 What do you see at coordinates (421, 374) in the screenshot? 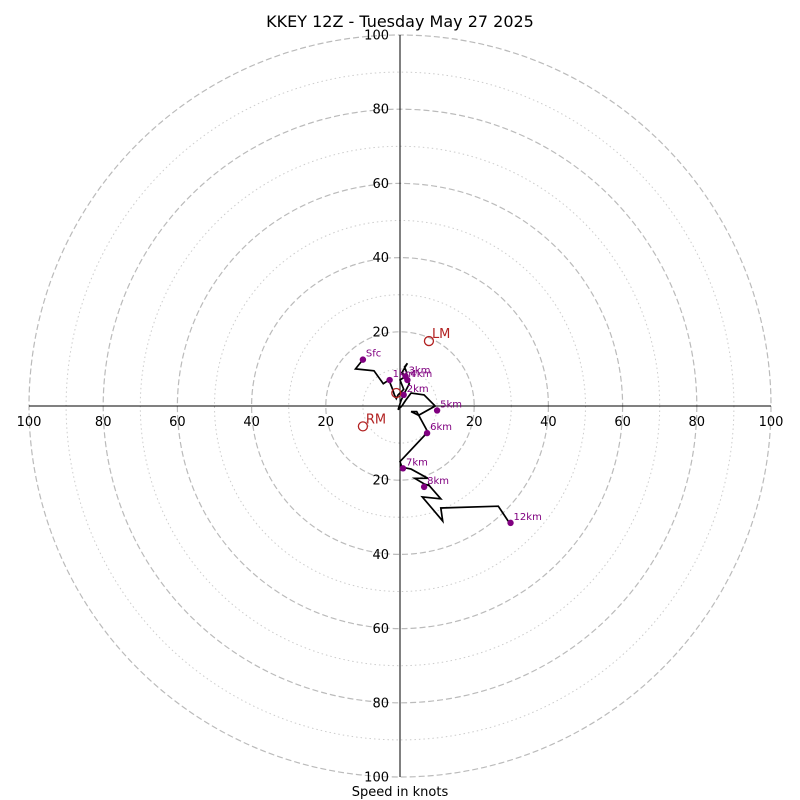
I see `height-marker-label: 4km` at bounding box center [421, 374].